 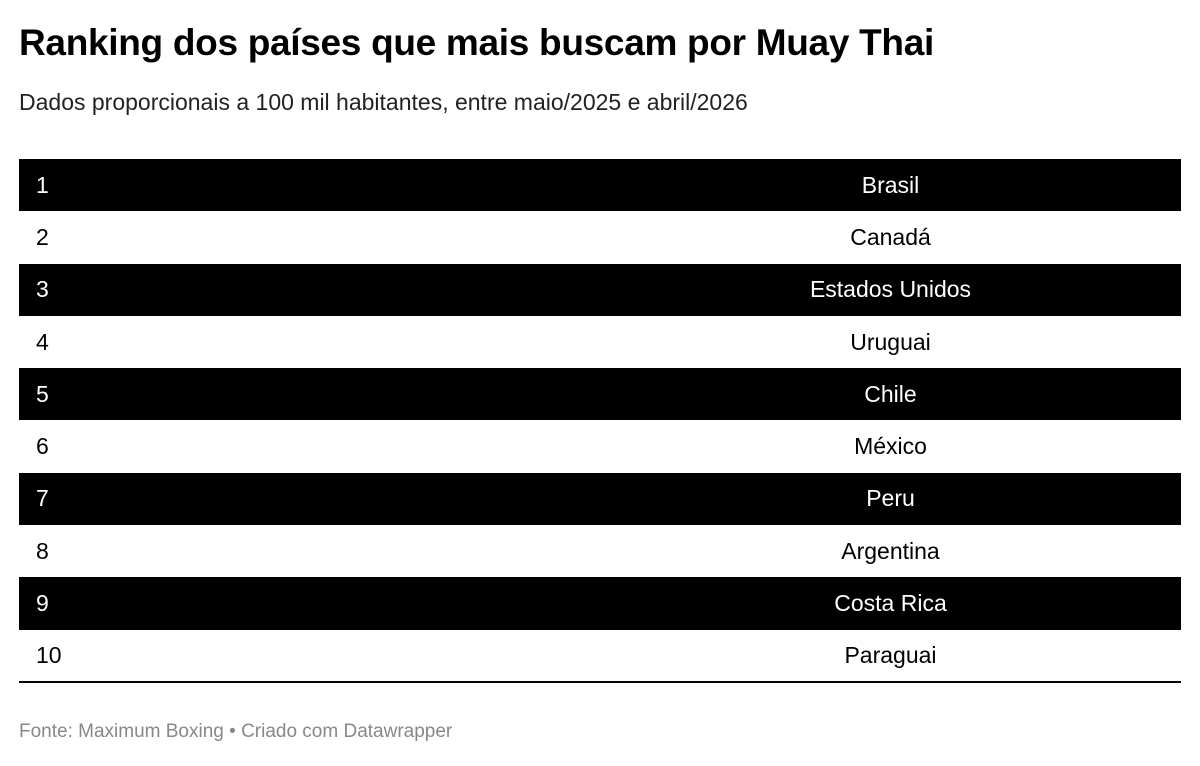 I want to click on country-cell: Paraguai, so click(x=890, y=656).